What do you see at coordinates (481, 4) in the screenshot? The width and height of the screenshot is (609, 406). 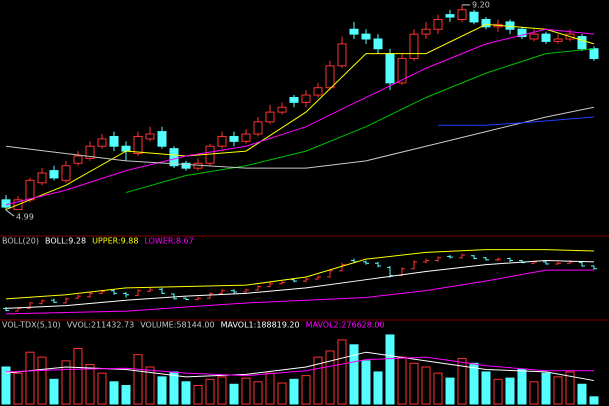 I see `annotation: 9.20` at bounding box center [481, 4].